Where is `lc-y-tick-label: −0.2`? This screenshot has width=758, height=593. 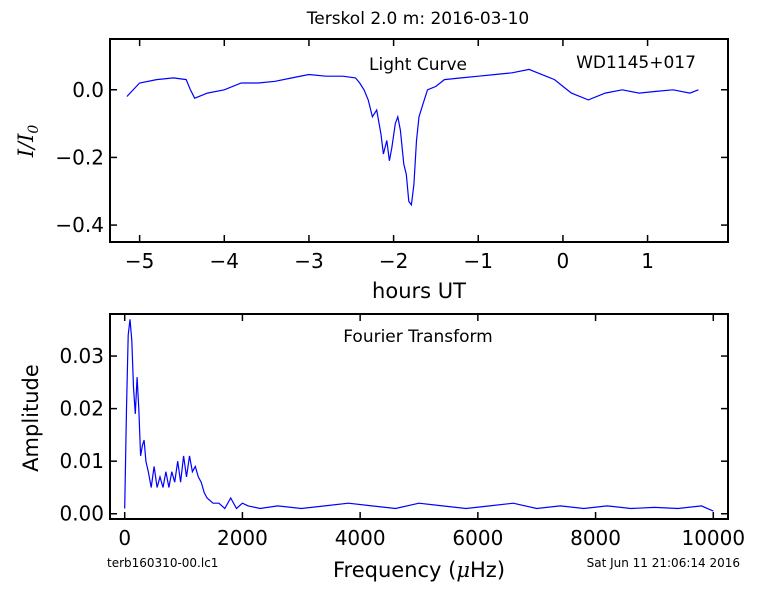 lc-y-tick-label: −0.2 is located at coordinates (79, 157).